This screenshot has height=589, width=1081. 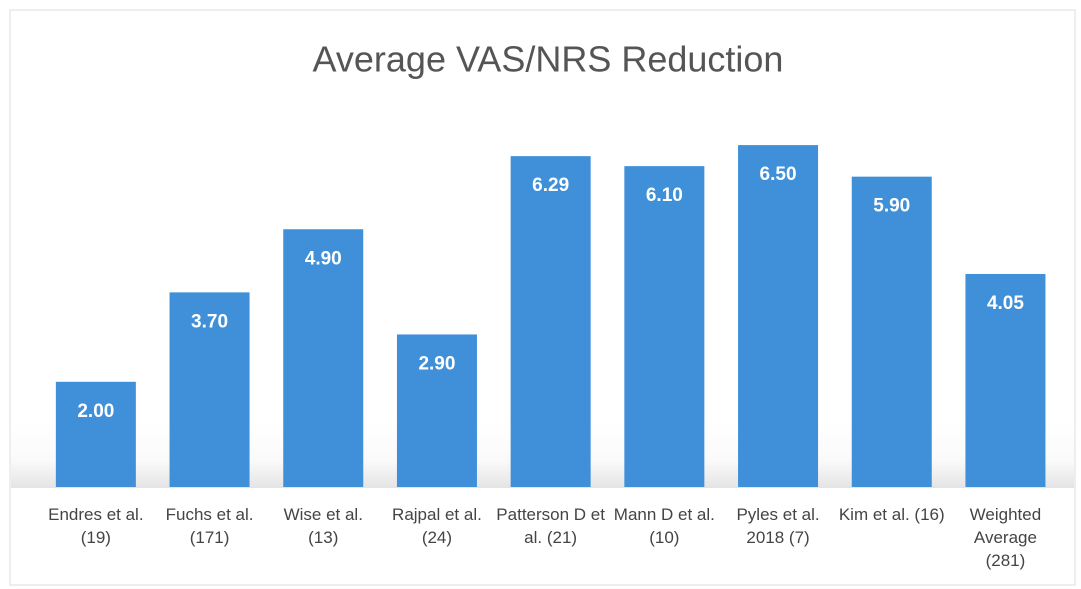 What do you see at coordinates (1005, 303) in the screenshot?
I see `data-label: 4.05` at bounding box center [1005, 303].